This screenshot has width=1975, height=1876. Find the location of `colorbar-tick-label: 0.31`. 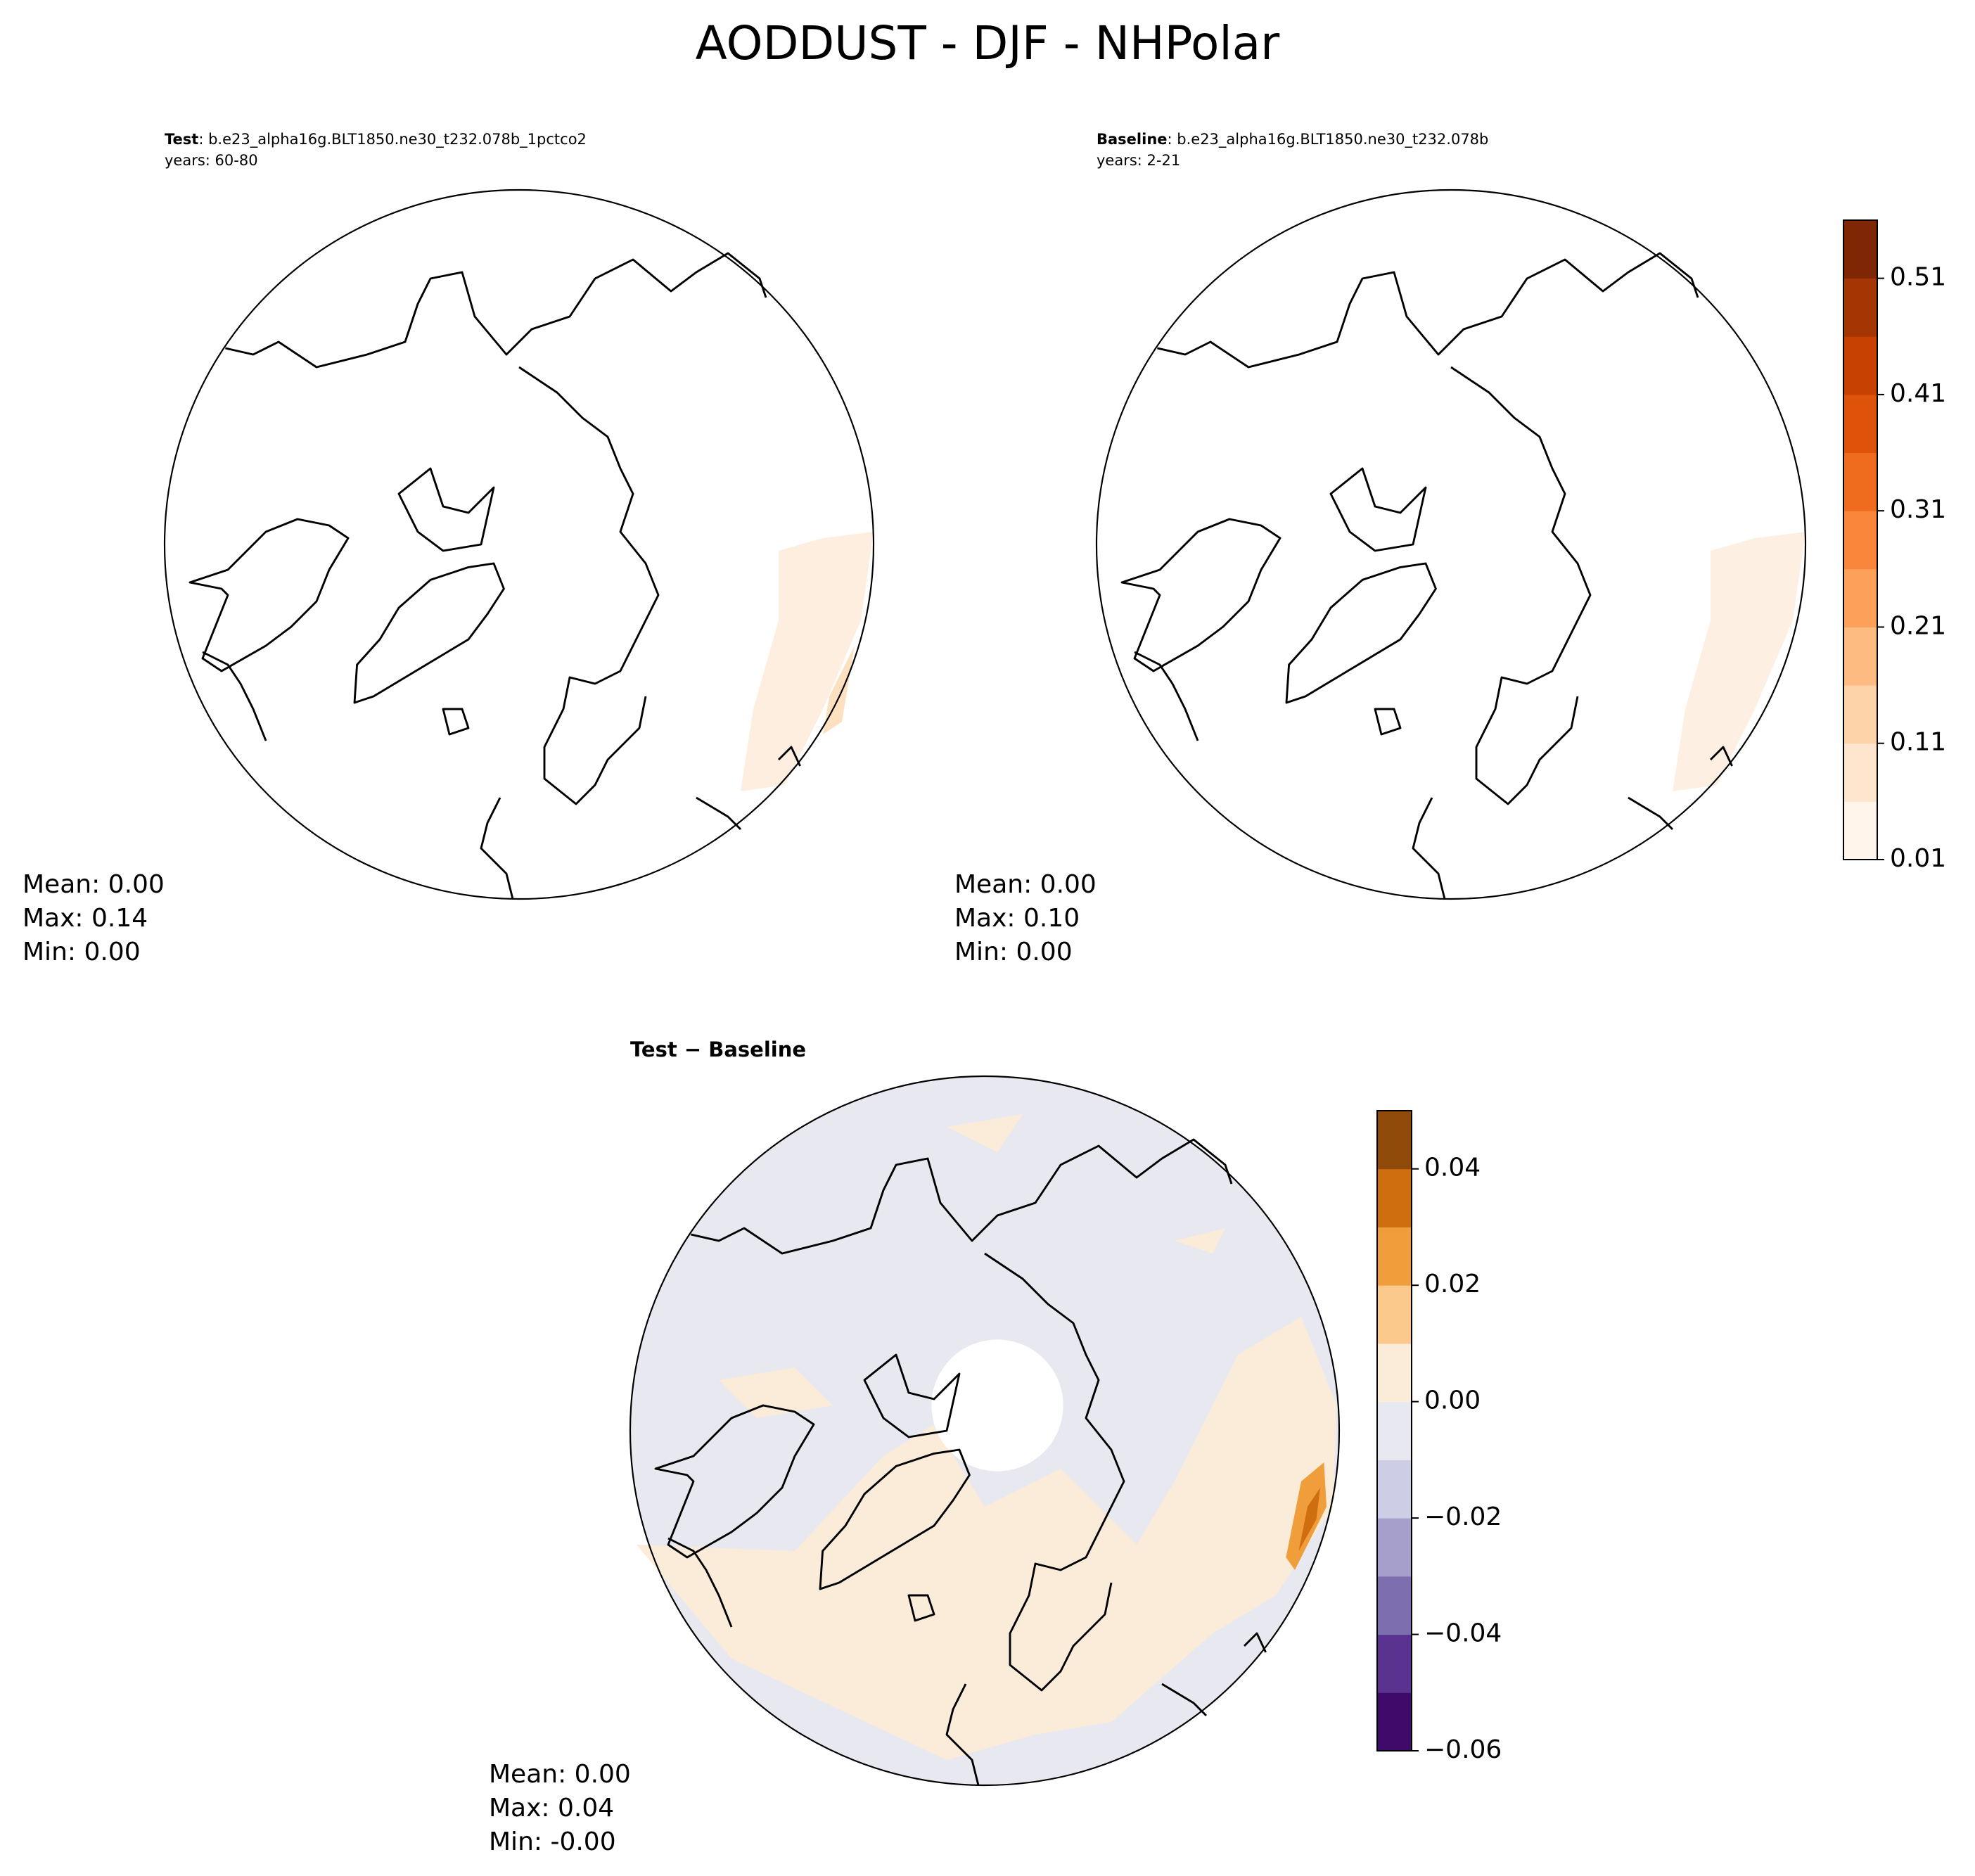

colorbar-tick-label: 0.31 is located at coordinates (1918, 509).